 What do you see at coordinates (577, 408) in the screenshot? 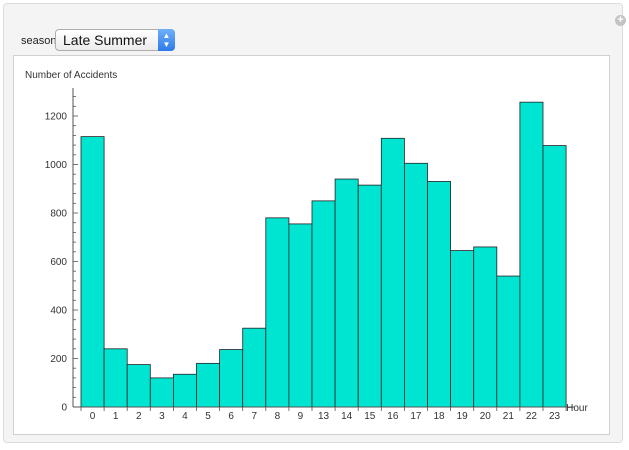
I see `x-axis-title: Hour` at bounding box center [577, 408].